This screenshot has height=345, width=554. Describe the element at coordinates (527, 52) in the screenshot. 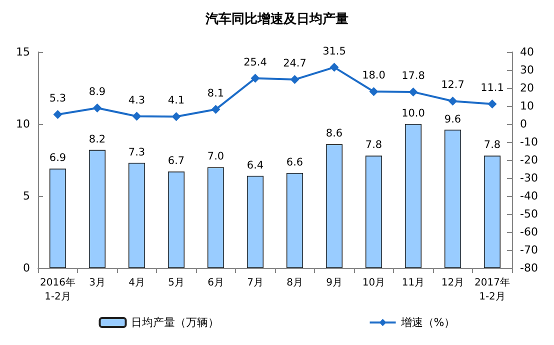

I see `y2-tick-label: 40` at that location.